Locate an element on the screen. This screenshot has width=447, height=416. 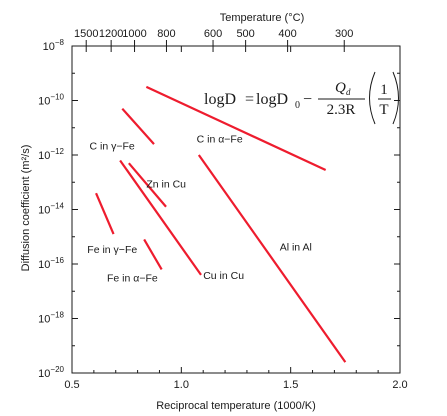
series-label-fe-in-fe: Fe in γ−Fe is located at coordinates (112, 250).